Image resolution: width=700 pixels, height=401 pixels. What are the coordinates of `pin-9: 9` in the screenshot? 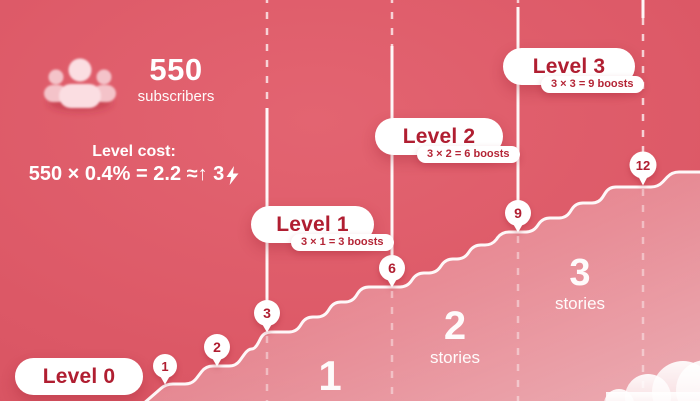 It's located at (518, 216).